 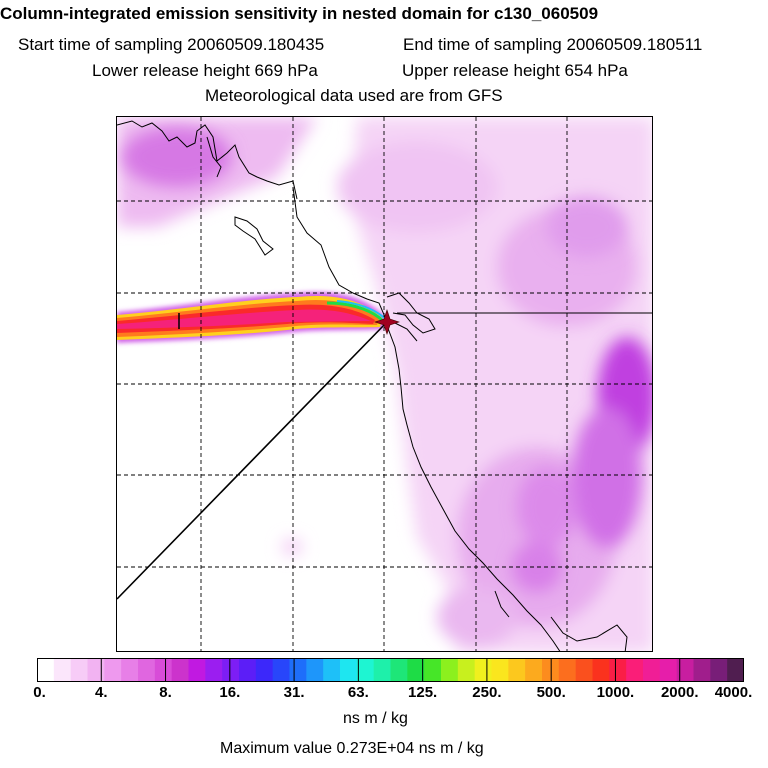 What do you see at coordinates (354, 95) in the screenshot?
I see `meteorological-data-note: Meteorological data used are from GFS` at bounding box center [354, 95].